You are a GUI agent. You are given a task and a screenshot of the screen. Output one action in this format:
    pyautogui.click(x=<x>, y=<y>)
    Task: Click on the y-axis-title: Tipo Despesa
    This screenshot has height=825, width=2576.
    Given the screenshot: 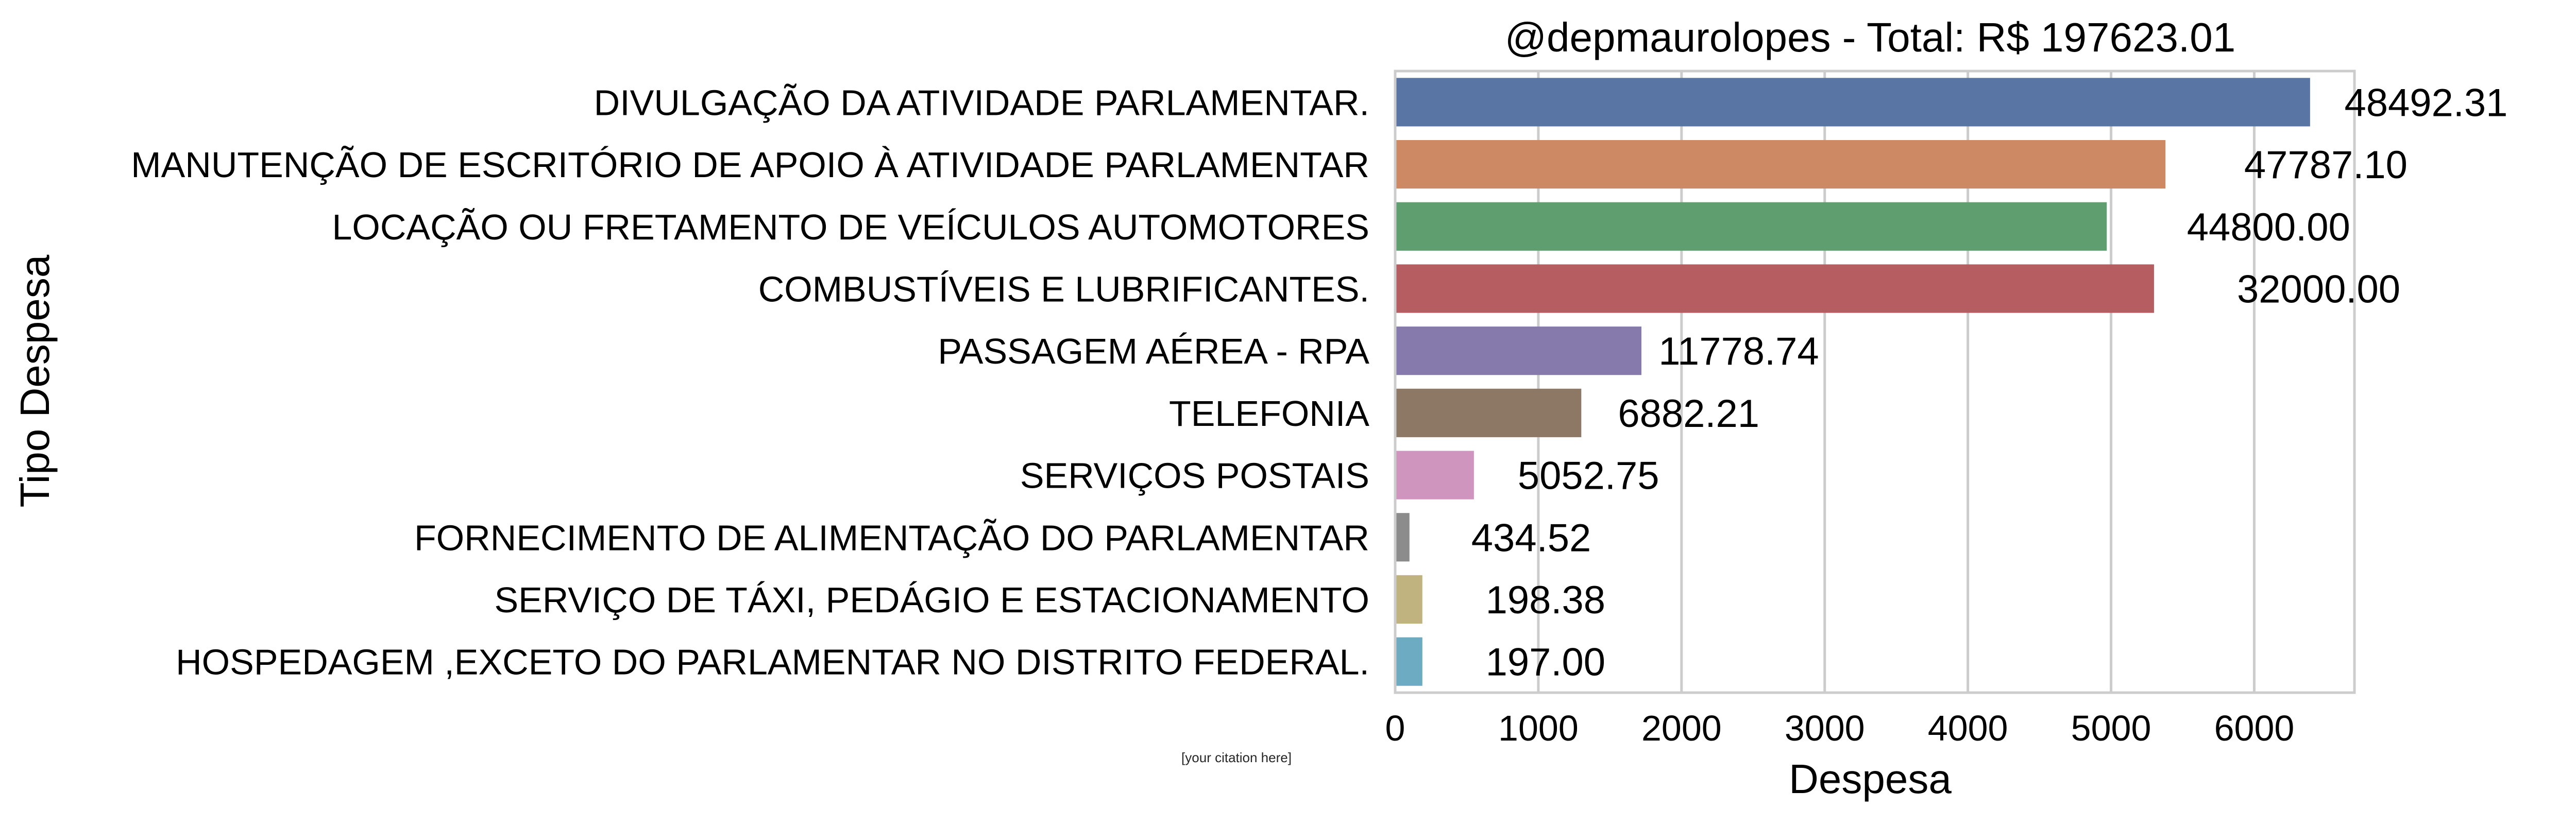 What is the action you would take?
    pyautogui.click(x=35, y=381)
    